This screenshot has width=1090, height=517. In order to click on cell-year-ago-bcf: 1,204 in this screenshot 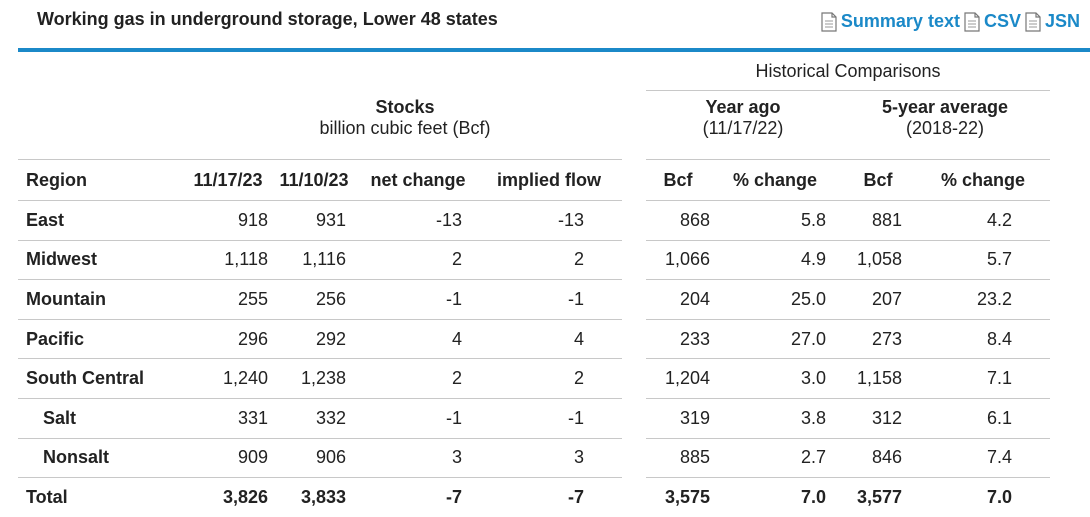, I will do `click(678, 378)`.